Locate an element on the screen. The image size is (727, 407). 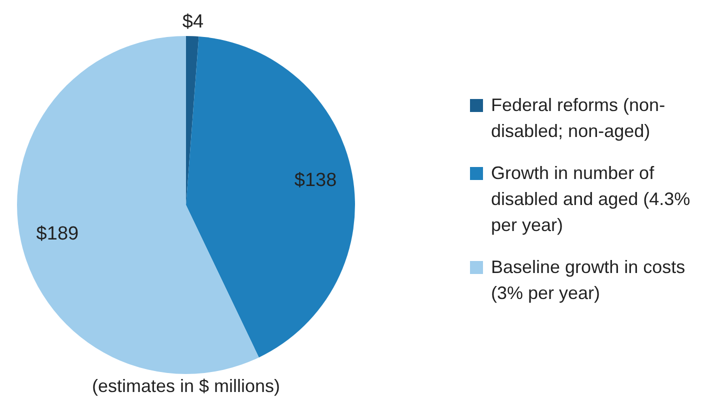
data-label: $189 is located at coordinates (57, 233).